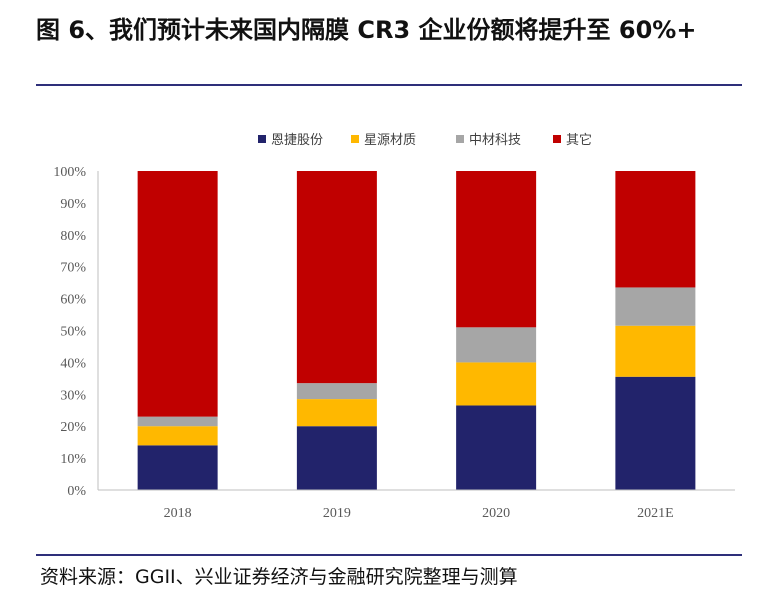  I want to click on x-tick-label: 2018, so click(178, 513).